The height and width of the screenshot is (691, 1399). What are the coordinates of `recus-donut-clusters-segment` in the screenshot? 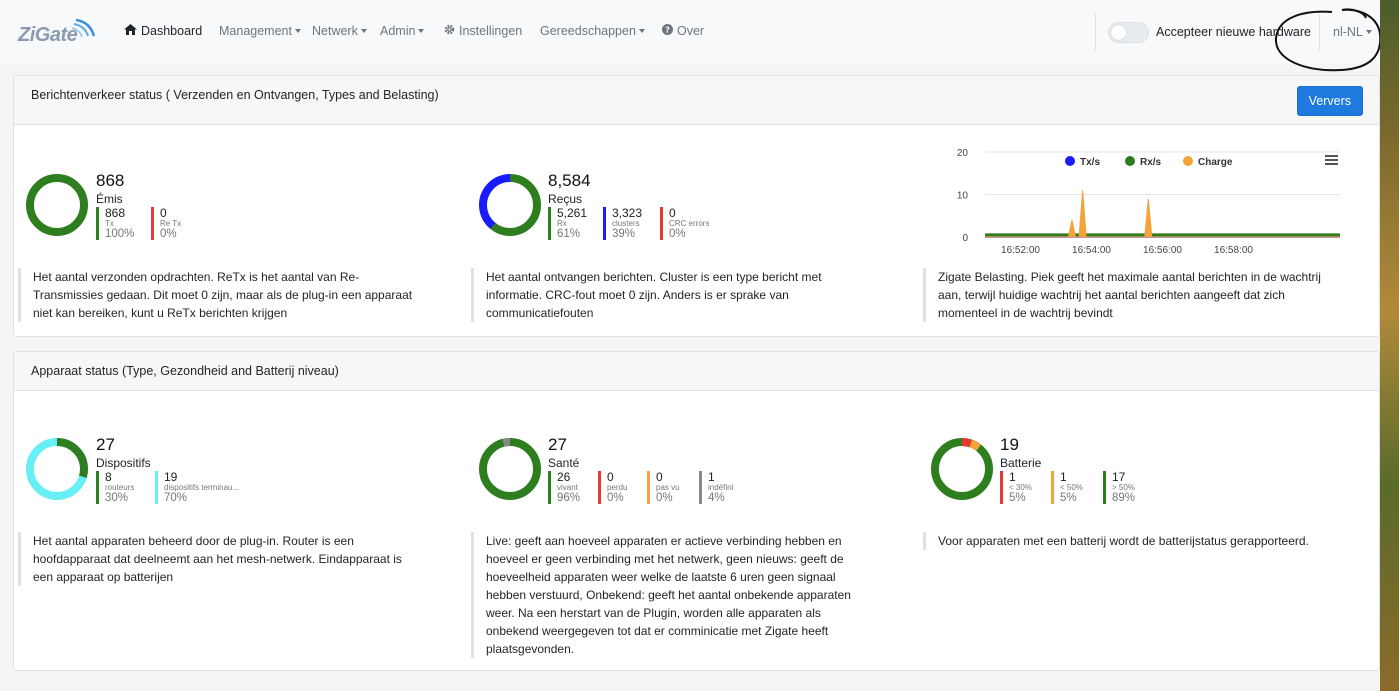 It's located at (509, 205).